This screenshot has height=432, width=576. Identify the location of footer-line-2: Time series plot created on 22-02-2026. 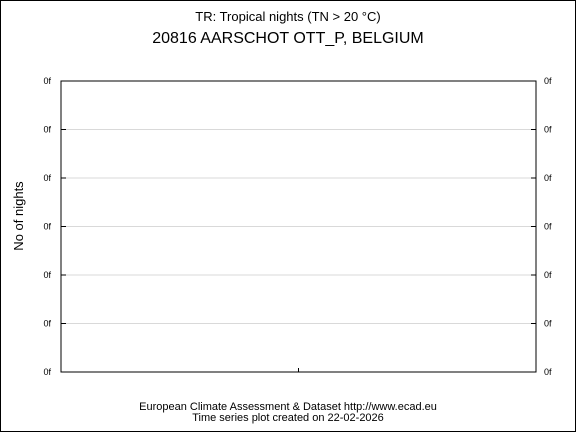
(288, 418).